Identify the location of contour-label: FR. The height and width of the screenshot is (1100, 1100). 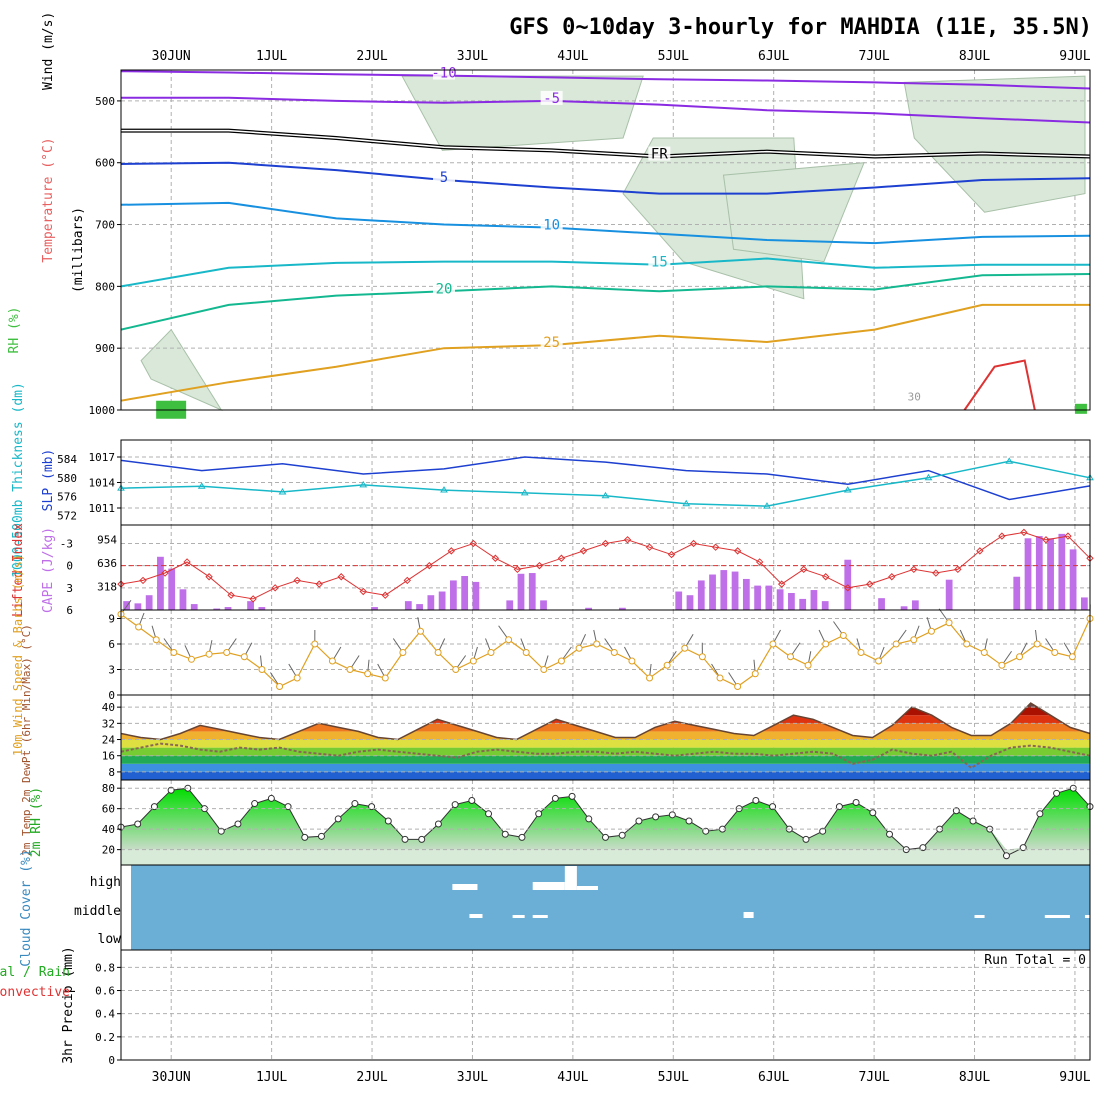
(659, 155).